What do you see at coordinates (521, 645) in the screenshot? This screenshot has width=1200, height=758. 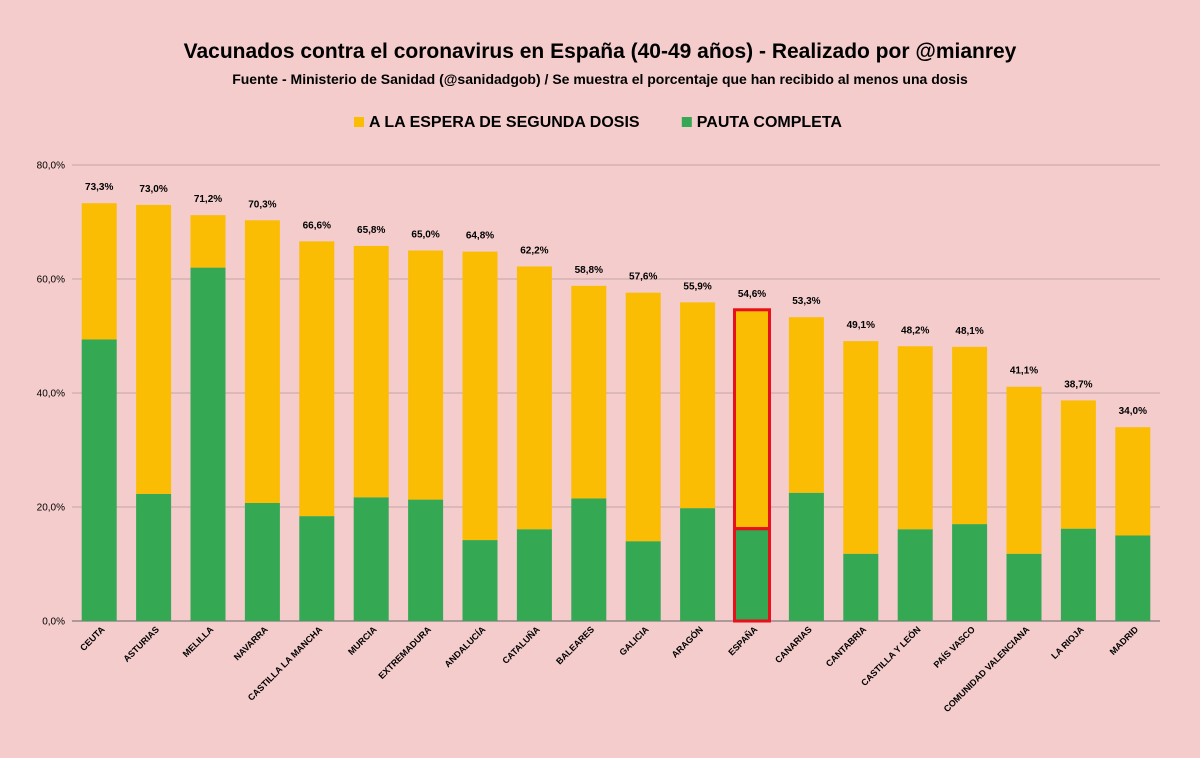 I see `x-tick-label: CATALUÑA` at bounding box center [521, 645].